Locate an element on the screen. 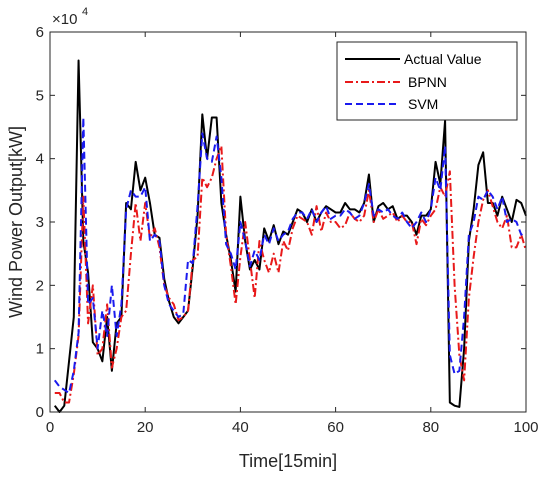 The height and width of the screenshot is (480, 550). x-tick-label: 60 is located at coordinates (335, 427).